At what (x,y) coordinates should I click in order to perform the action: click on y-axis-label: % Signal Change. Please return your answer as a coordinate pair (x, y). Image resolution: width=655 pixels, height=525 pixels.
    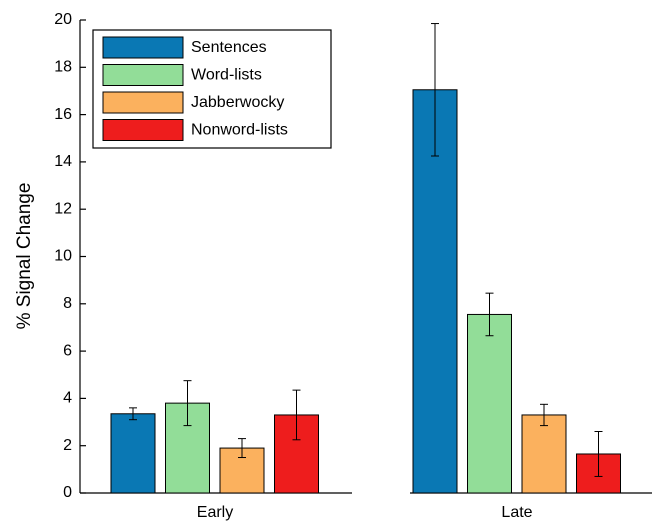
    Looking at the image, I should click on (24, 256).